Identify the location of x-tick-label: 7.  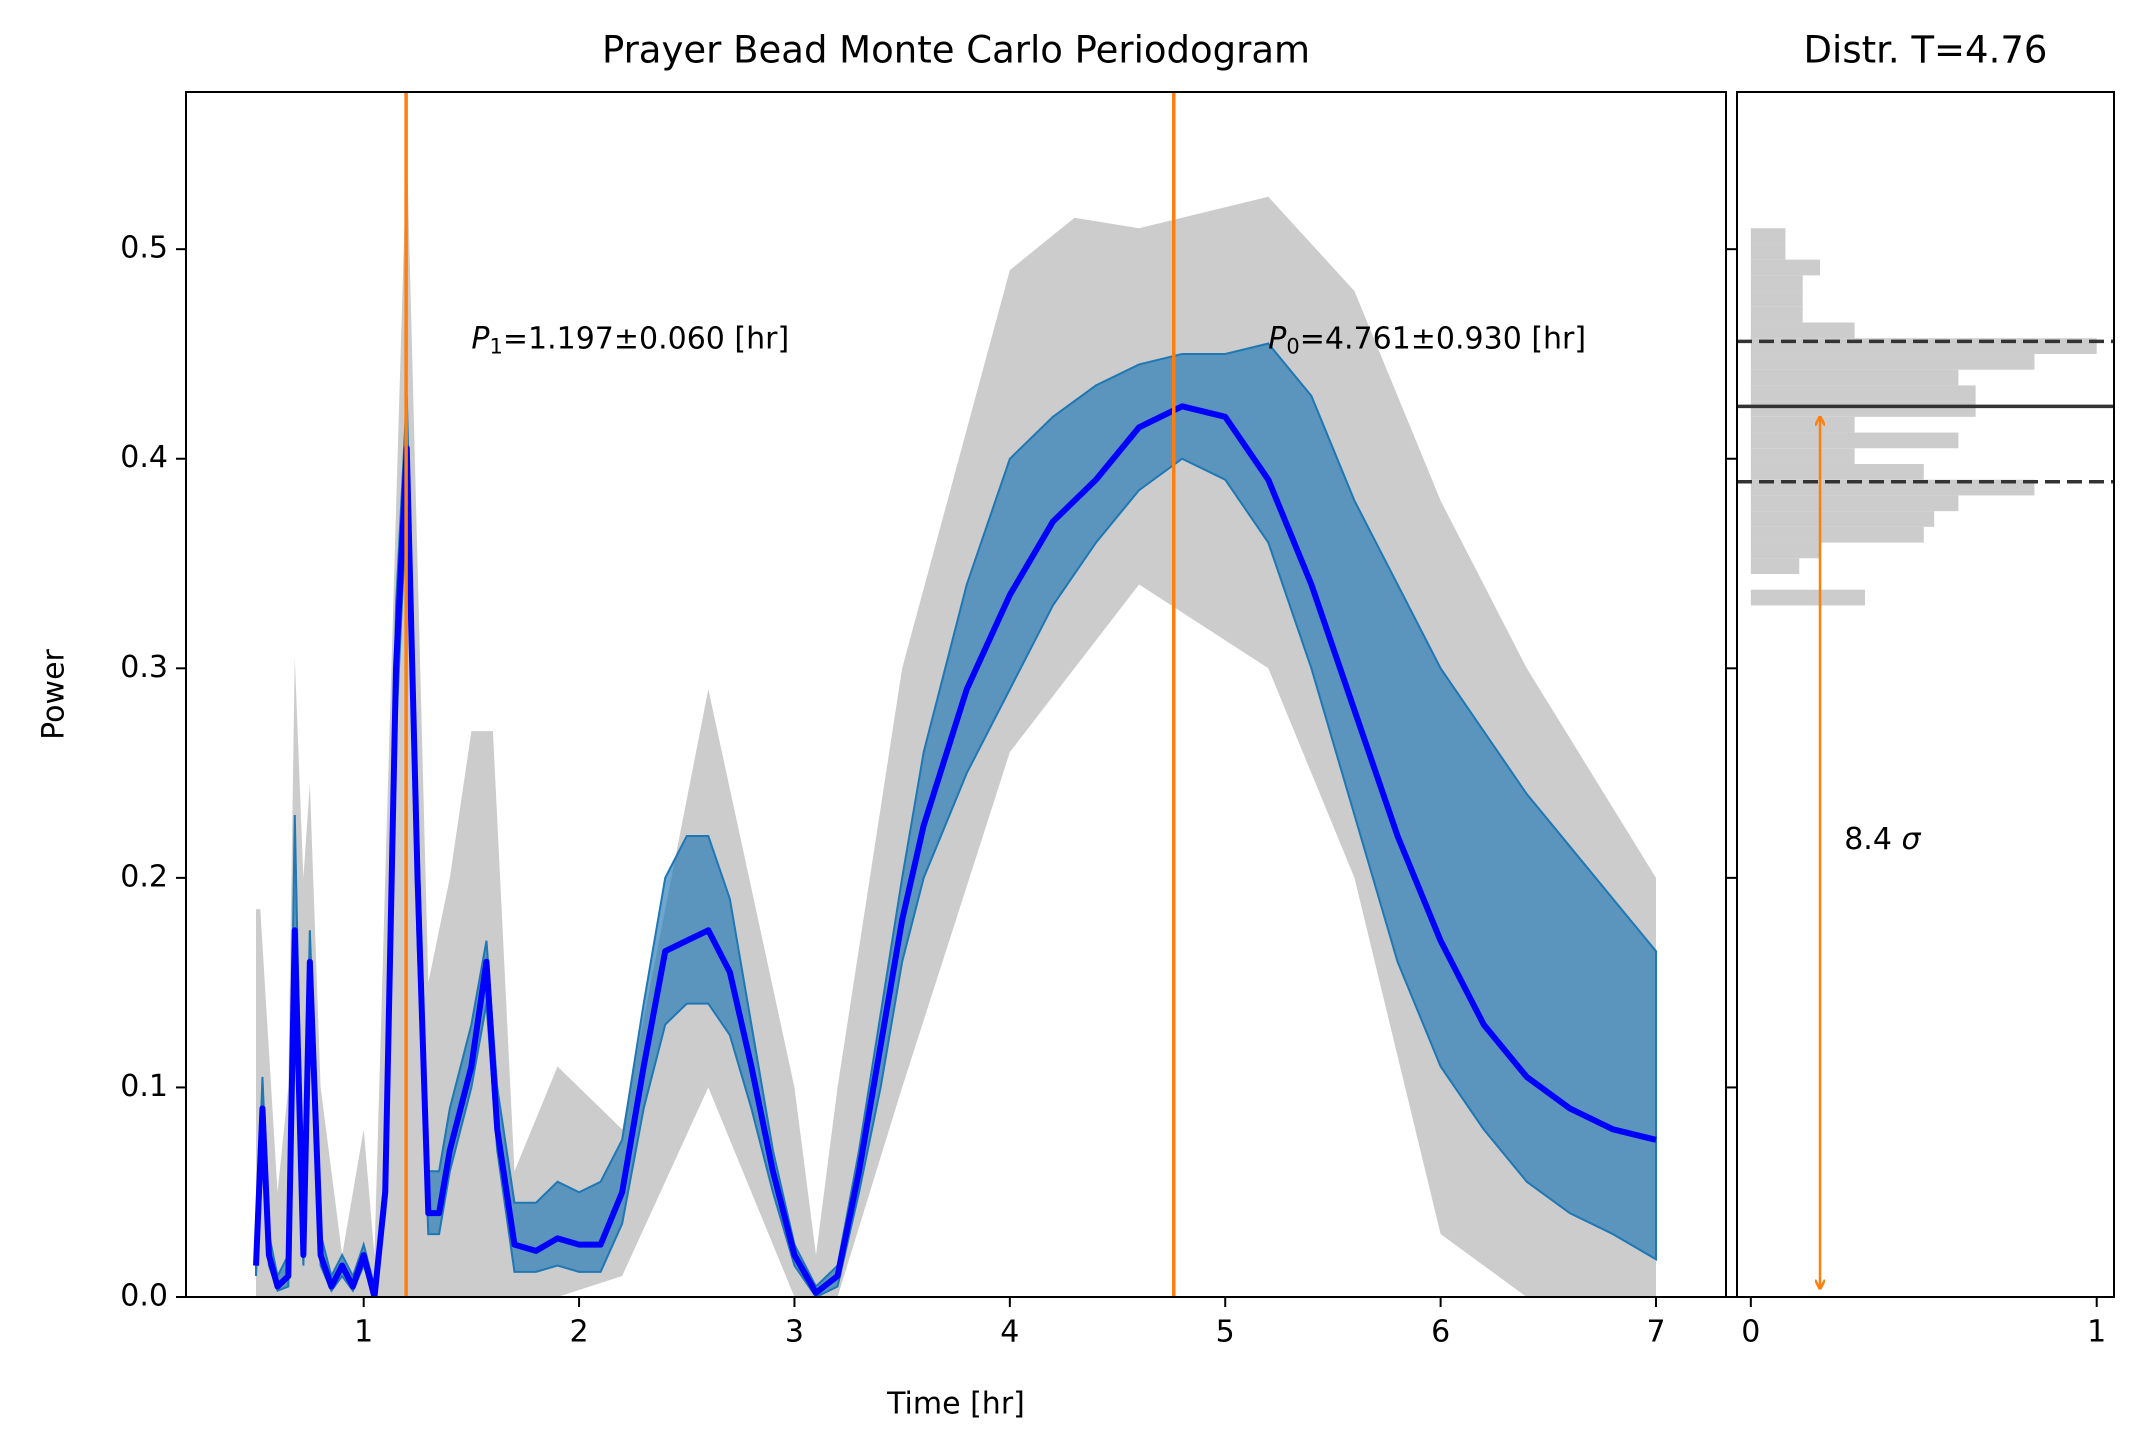
(1655, 1332).